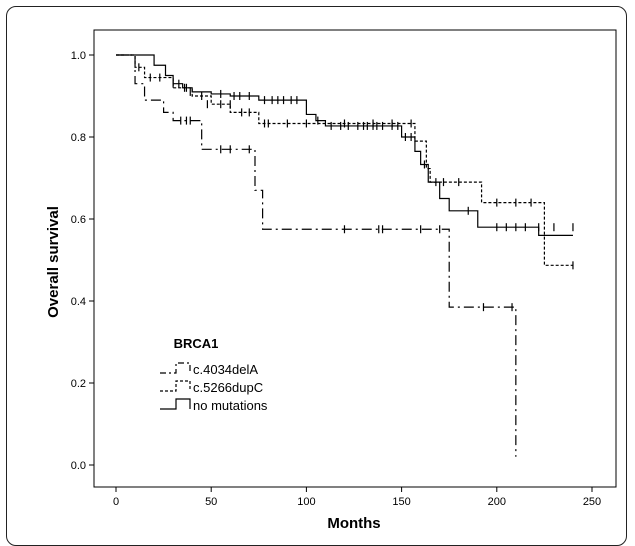  I want to click on y-tick-label: 0.2, so click(78, 384).